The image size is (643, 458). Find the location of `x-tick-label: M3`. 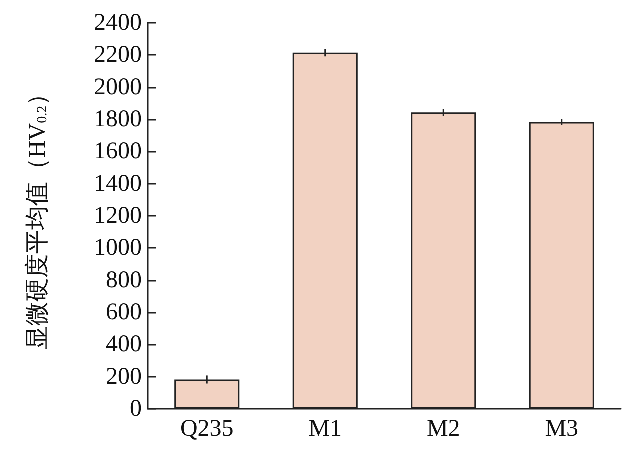

x-tick-label: M3 is located at coordinates (562, 429).